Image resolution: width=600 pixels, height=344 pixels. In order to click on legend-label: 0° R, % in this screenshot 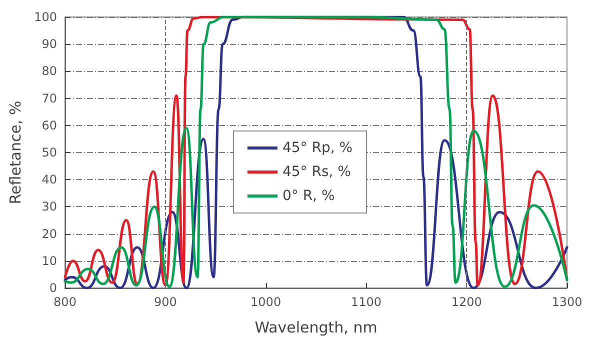, I will do `click(308, 196)`.